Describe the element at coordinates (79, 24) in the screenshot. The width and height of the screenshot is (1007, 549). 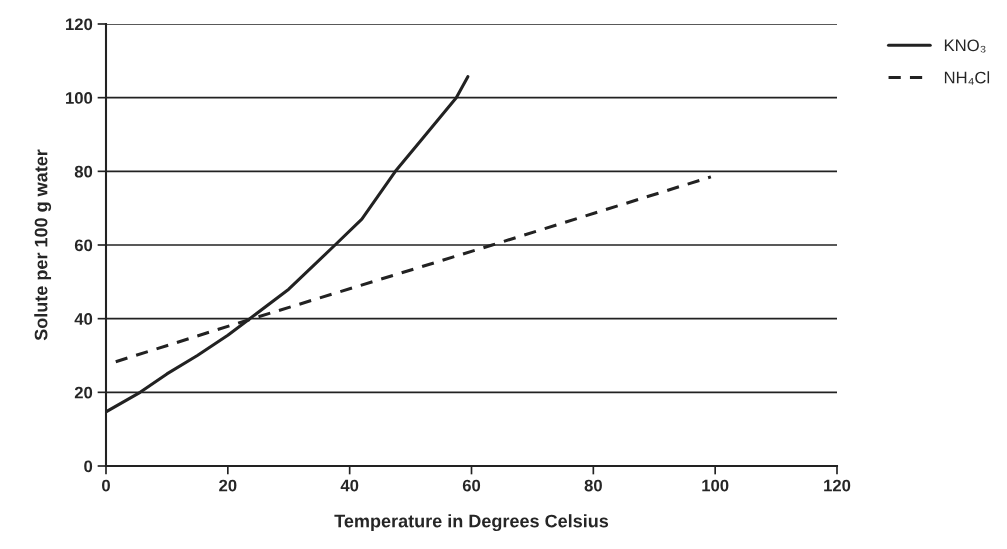
I see `y-tick-label: 120` at that location.